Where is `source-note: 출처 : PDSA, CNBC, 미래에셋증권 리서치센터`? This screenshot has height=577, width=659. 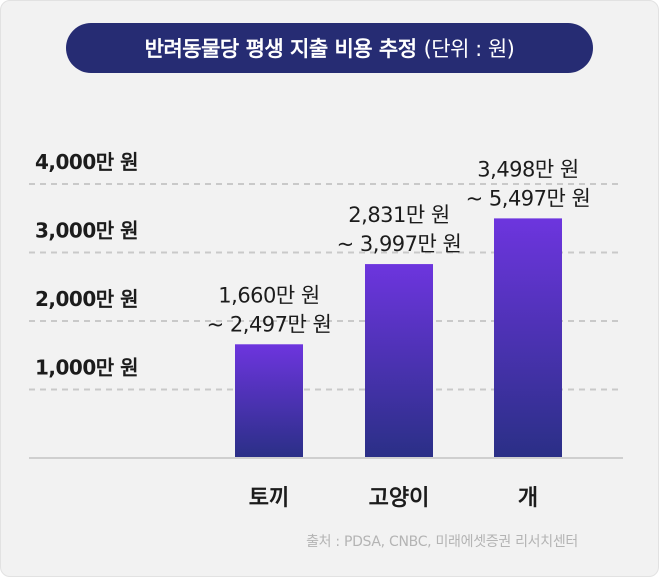
source-note: 출처 : PDSA, CNBC, 미래에셋증권 리서치센터 is located at coordinates (442, 542).